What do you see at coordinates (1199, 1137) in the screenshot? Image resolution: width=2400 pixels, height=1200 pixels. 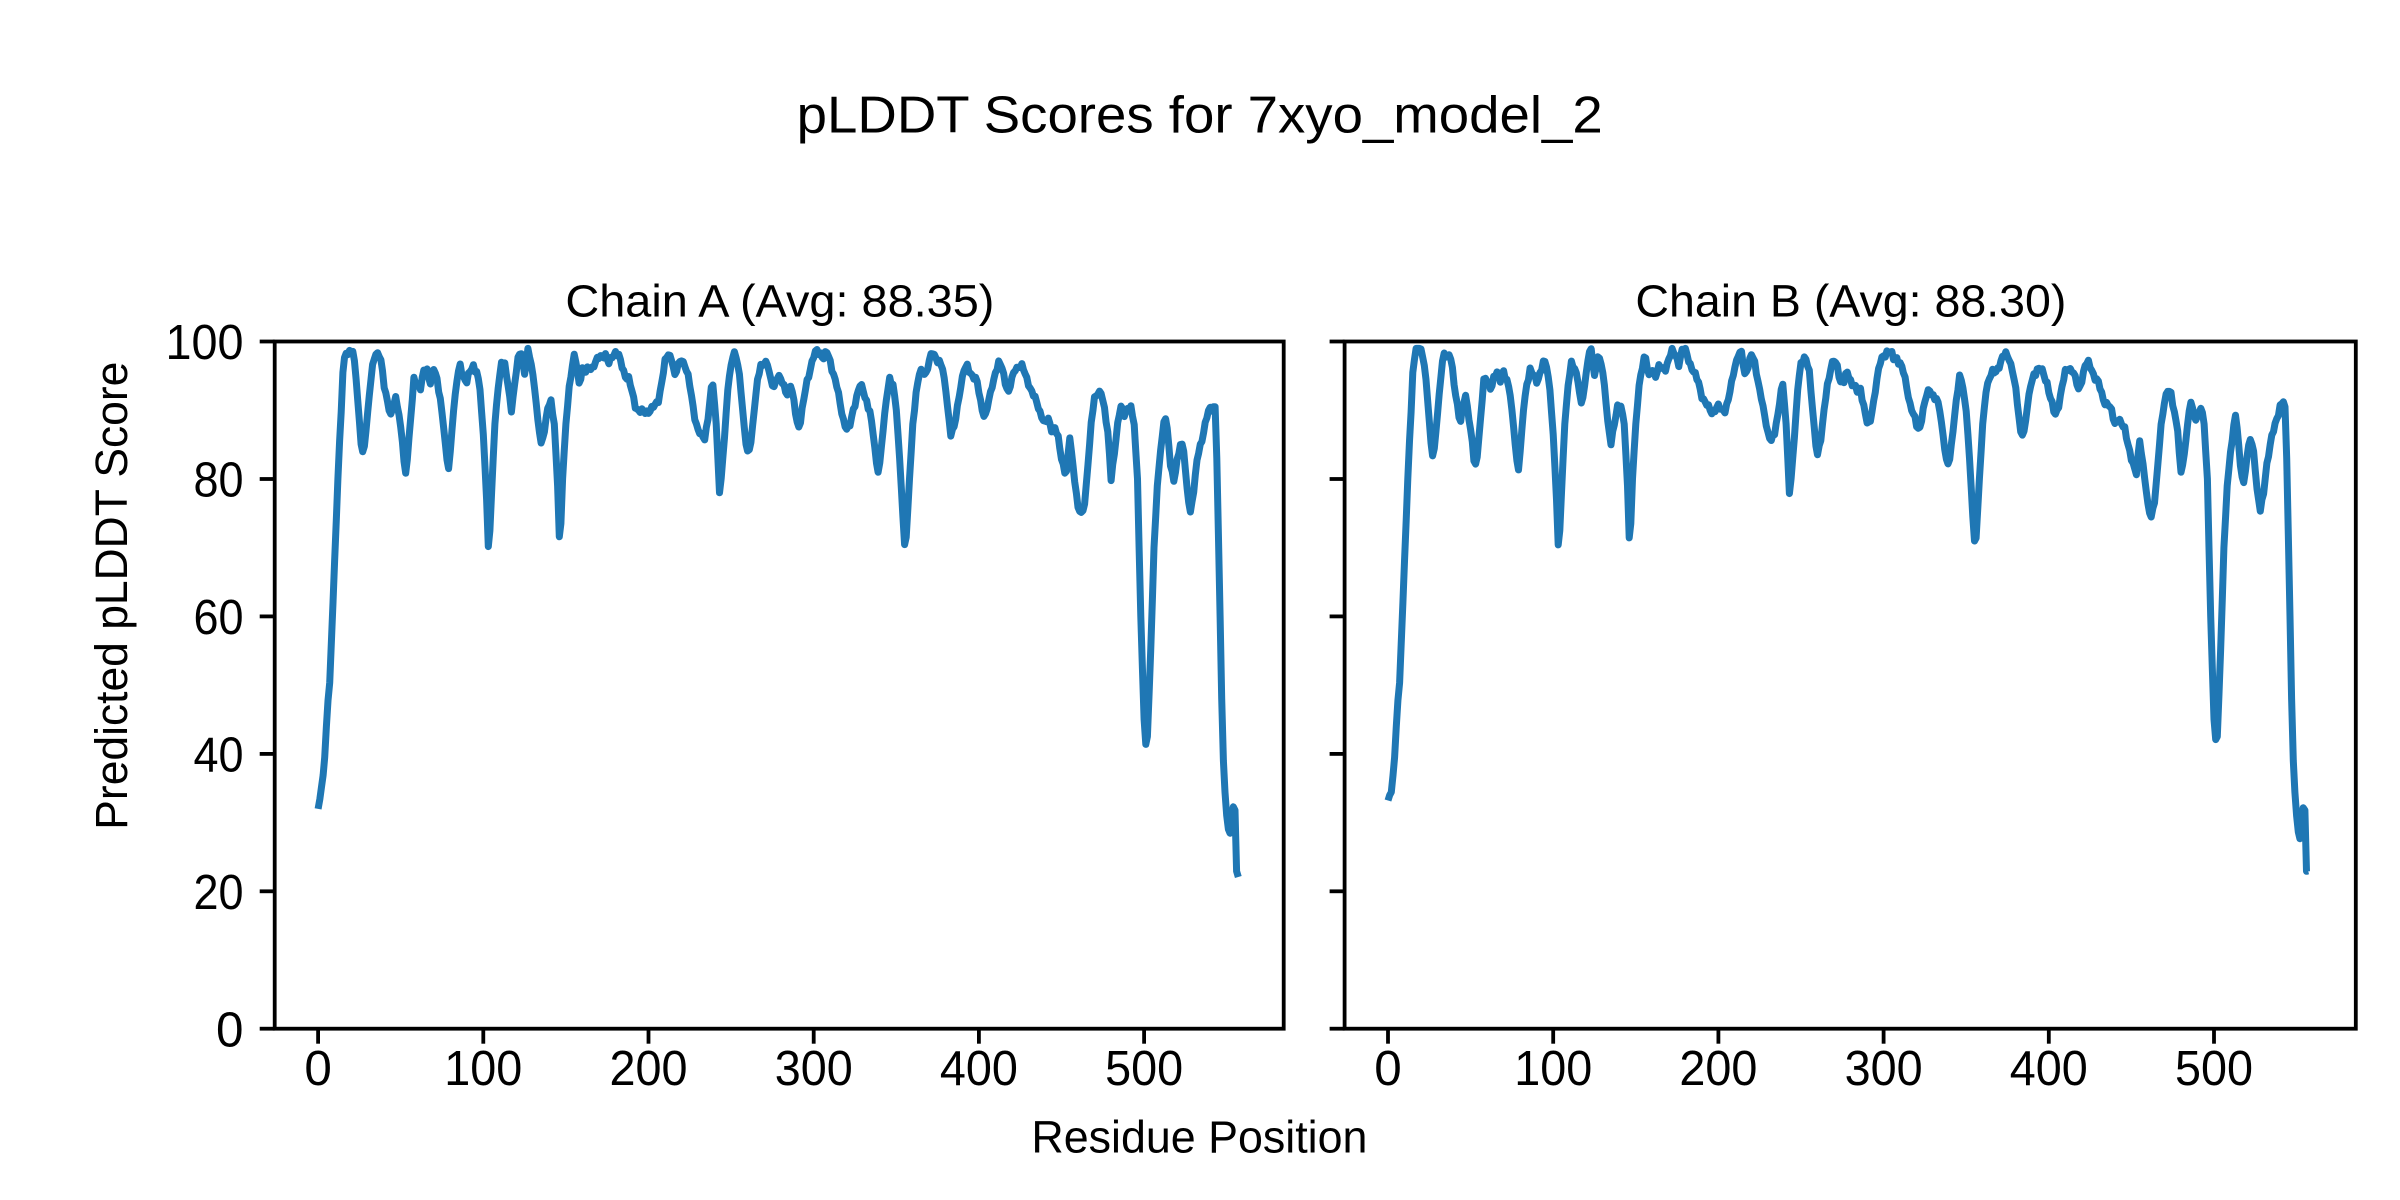 I see `svg-text: Residue Position` at bounding box center [1199, 1137].